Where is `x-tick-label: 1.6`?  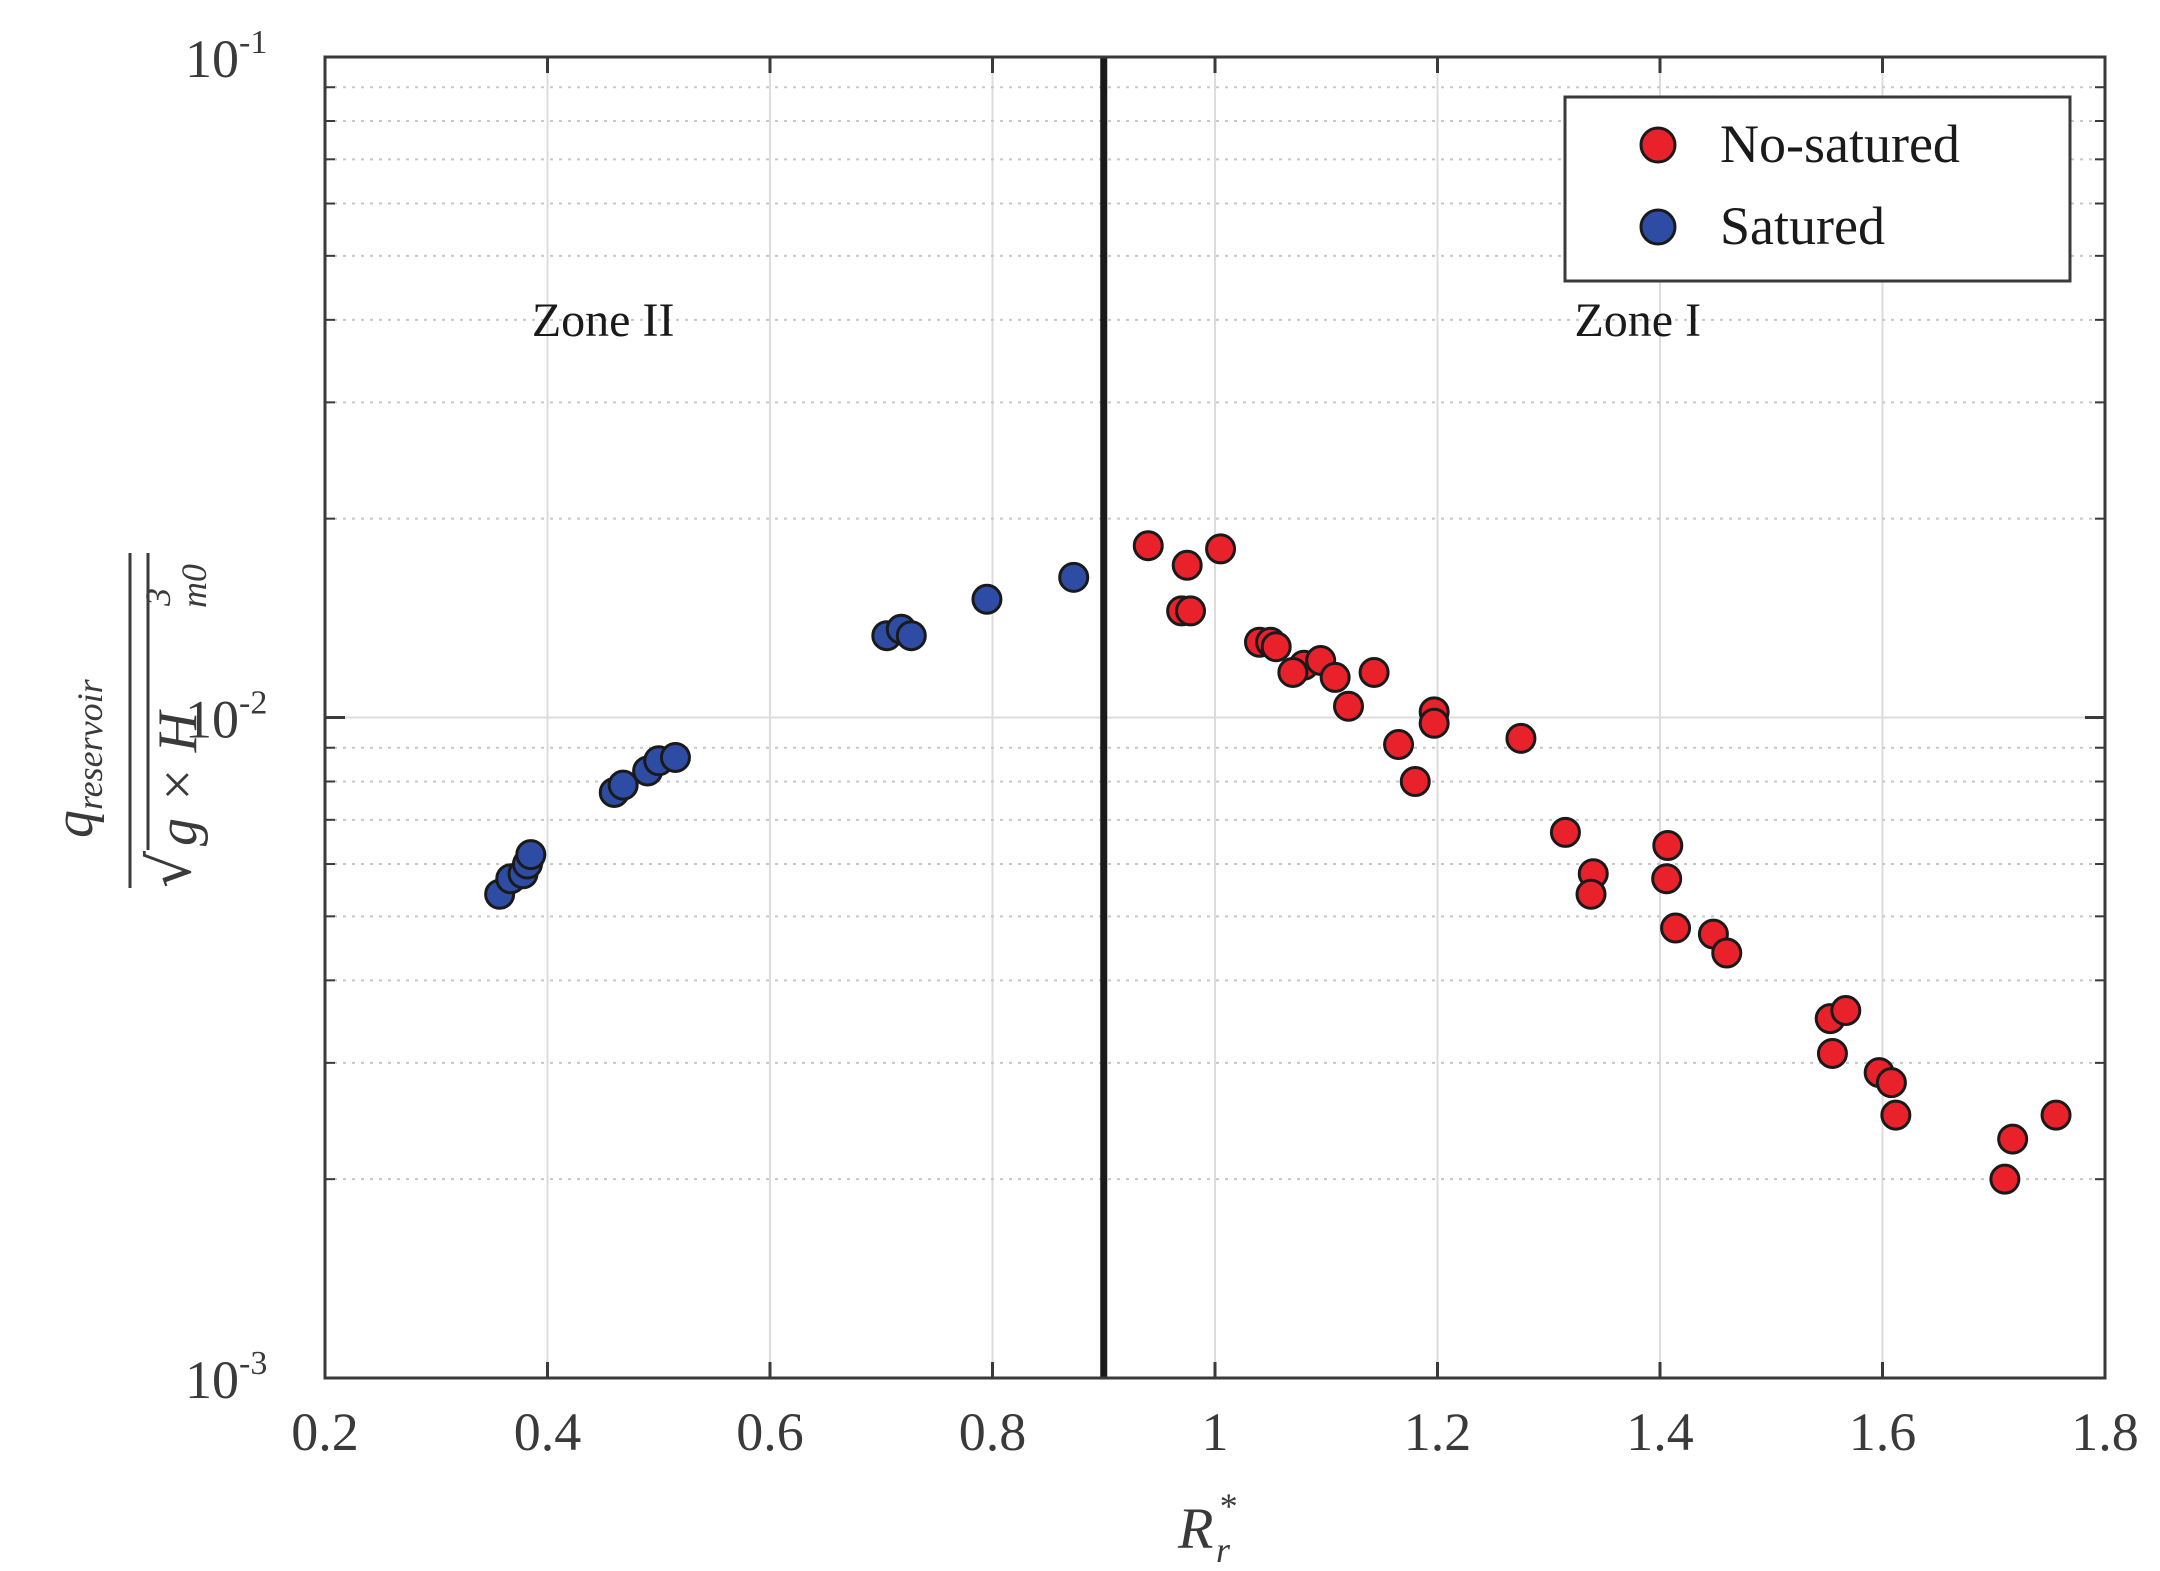
x-tick-label: 1.6 is located at coordinates (1883, 1432).